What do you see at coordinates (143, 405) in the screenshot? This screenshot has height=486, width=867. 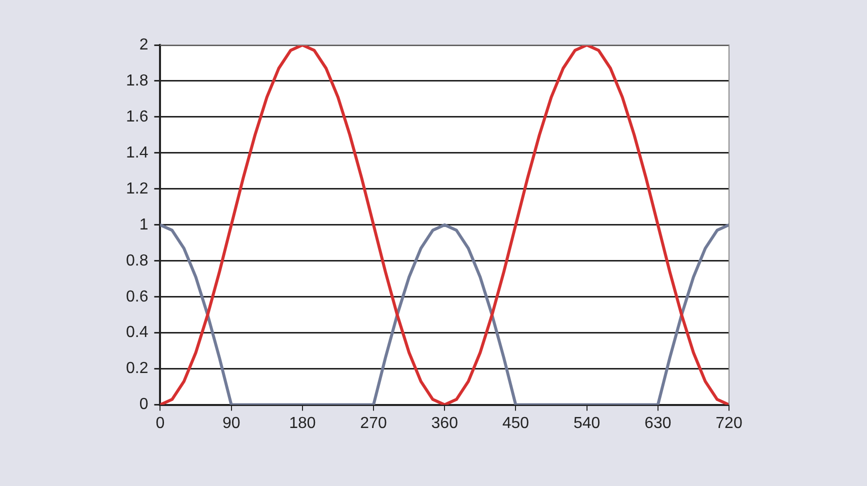 I see `y-tick-label: 0` at bounding box center [143, 405].